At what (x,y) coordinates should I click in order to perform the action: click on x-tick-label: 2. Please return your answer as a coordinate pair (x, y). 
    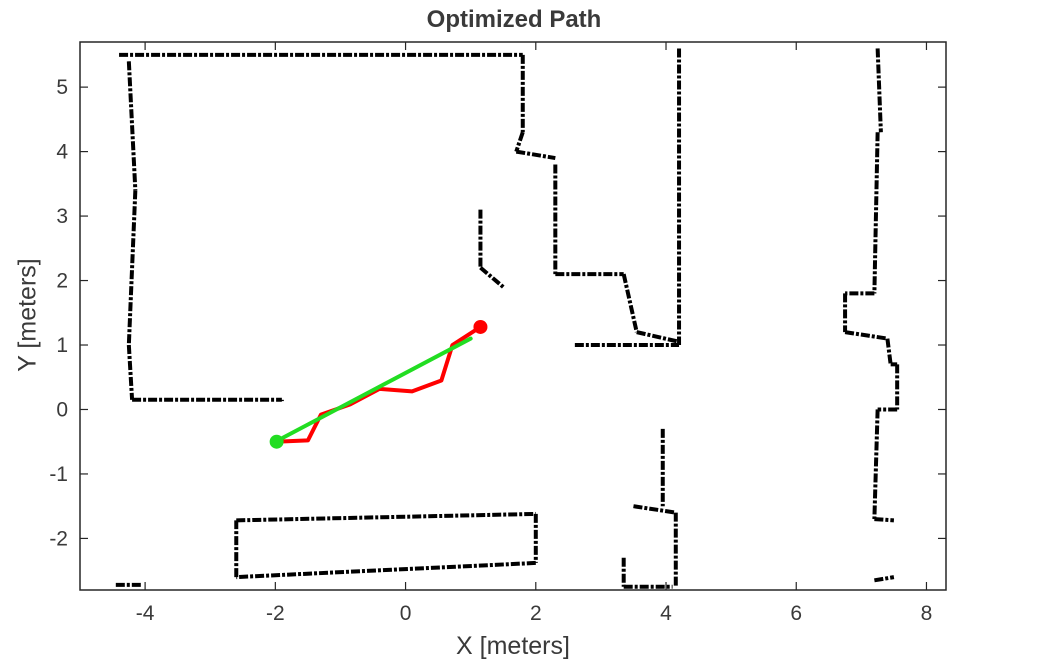
    Looking at the image, I should click on (536, 613).